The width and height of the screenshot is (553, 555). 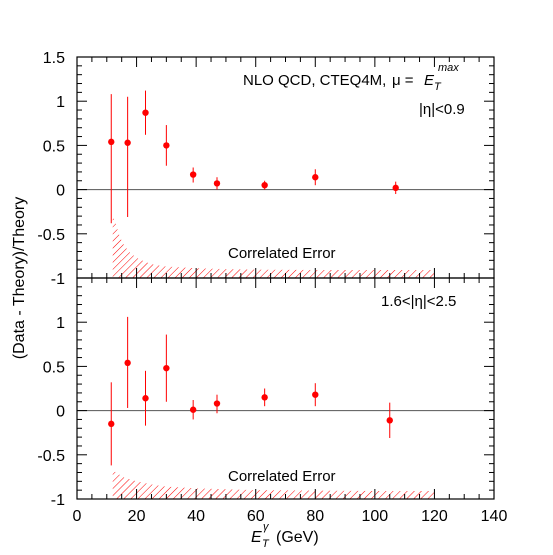 I want to click on scale-superscript: max, so click(x=448, y=68).